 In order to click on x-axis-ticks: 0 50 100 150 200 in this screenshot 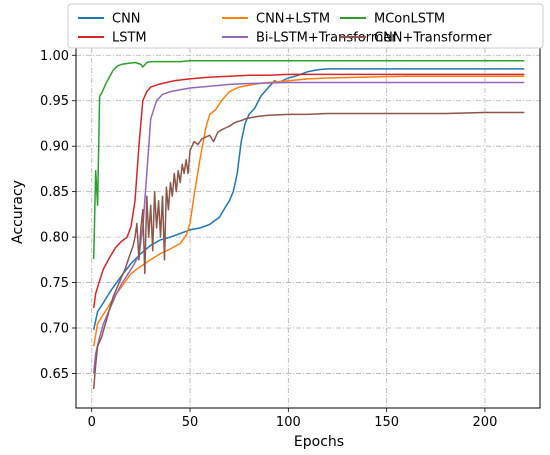, I will do `click(293, 419)`.